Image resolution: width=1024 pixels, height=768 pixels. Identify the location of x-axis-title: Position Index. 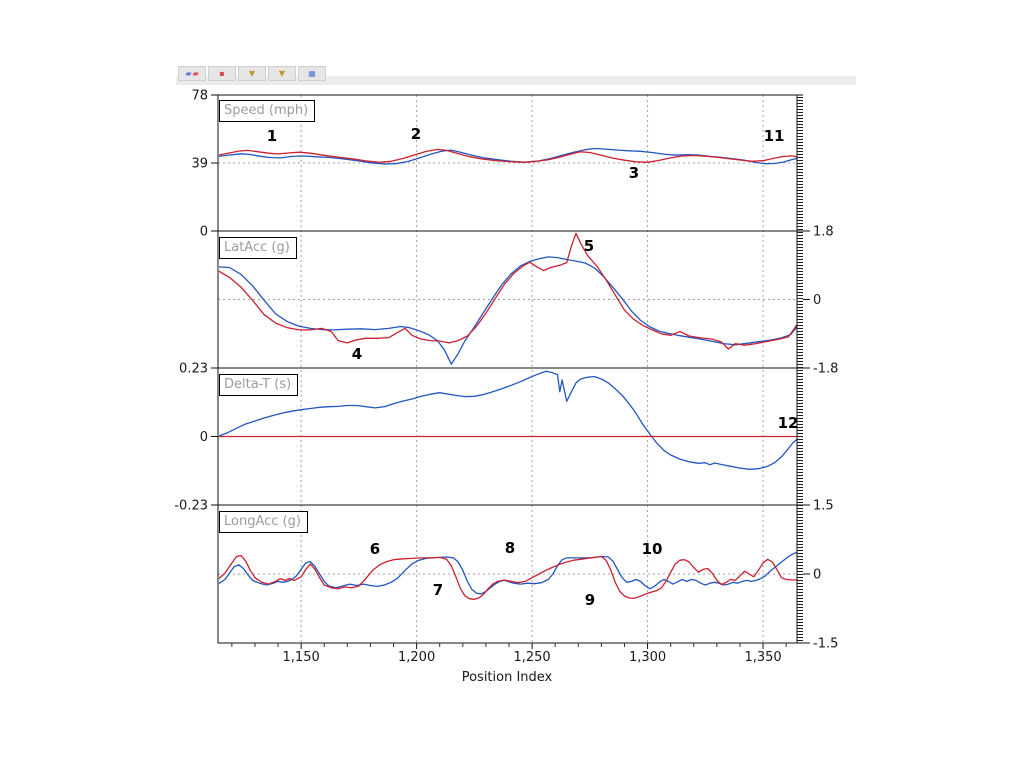
(507, 677).